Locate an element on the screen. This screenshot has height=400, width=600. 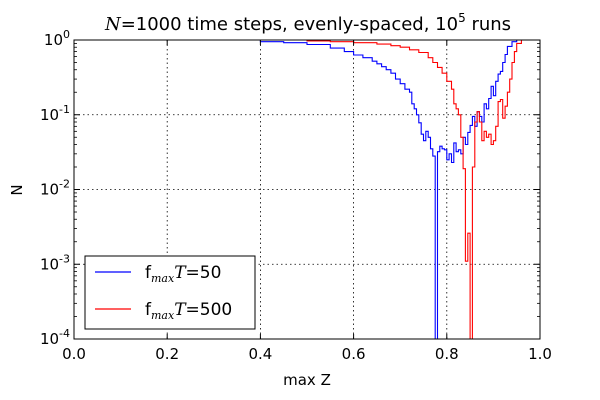
x-axis-label: max Z is located at coordinates (307, 380).